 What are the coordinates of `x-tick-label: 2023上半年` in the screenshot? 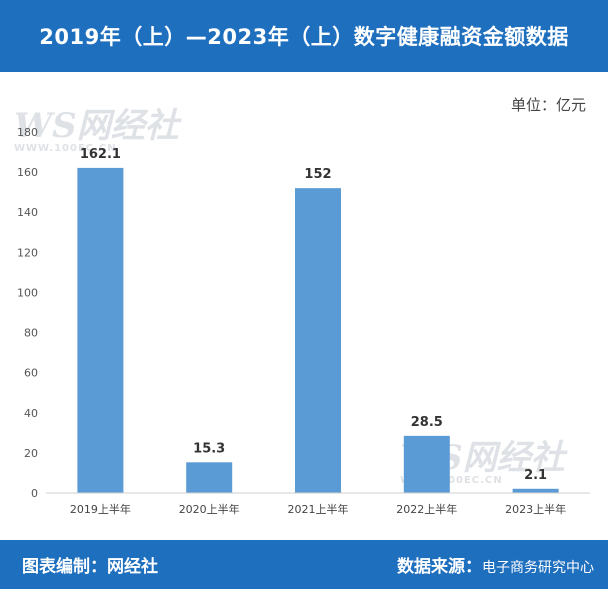 It's located at (535, 509).